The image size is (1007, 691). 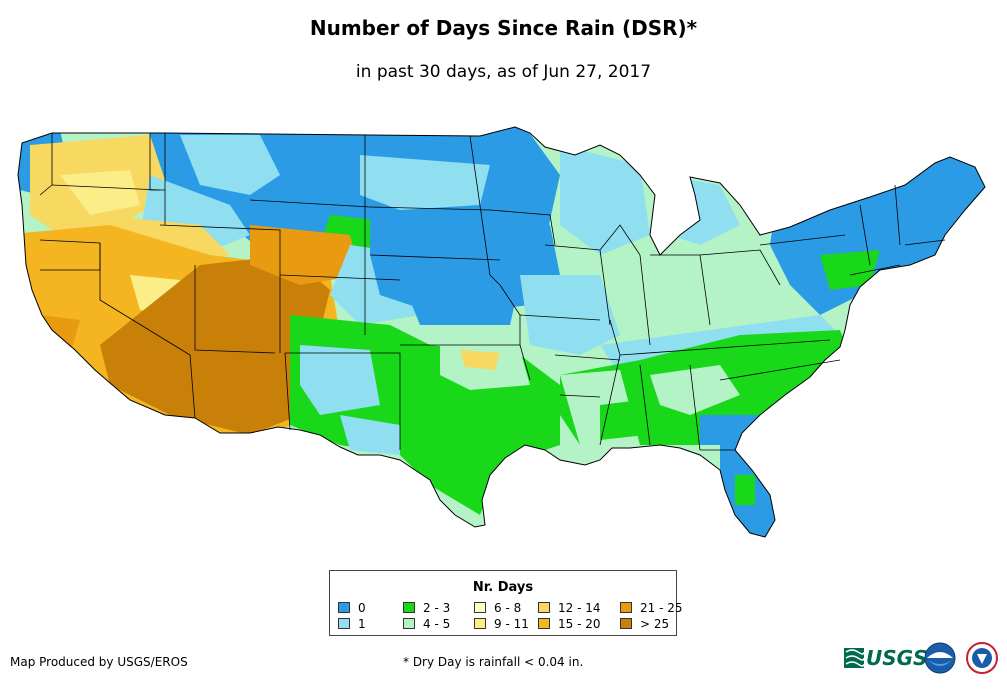 I want to click on legend-item: 6 - 8, so click(x=497, y=608).